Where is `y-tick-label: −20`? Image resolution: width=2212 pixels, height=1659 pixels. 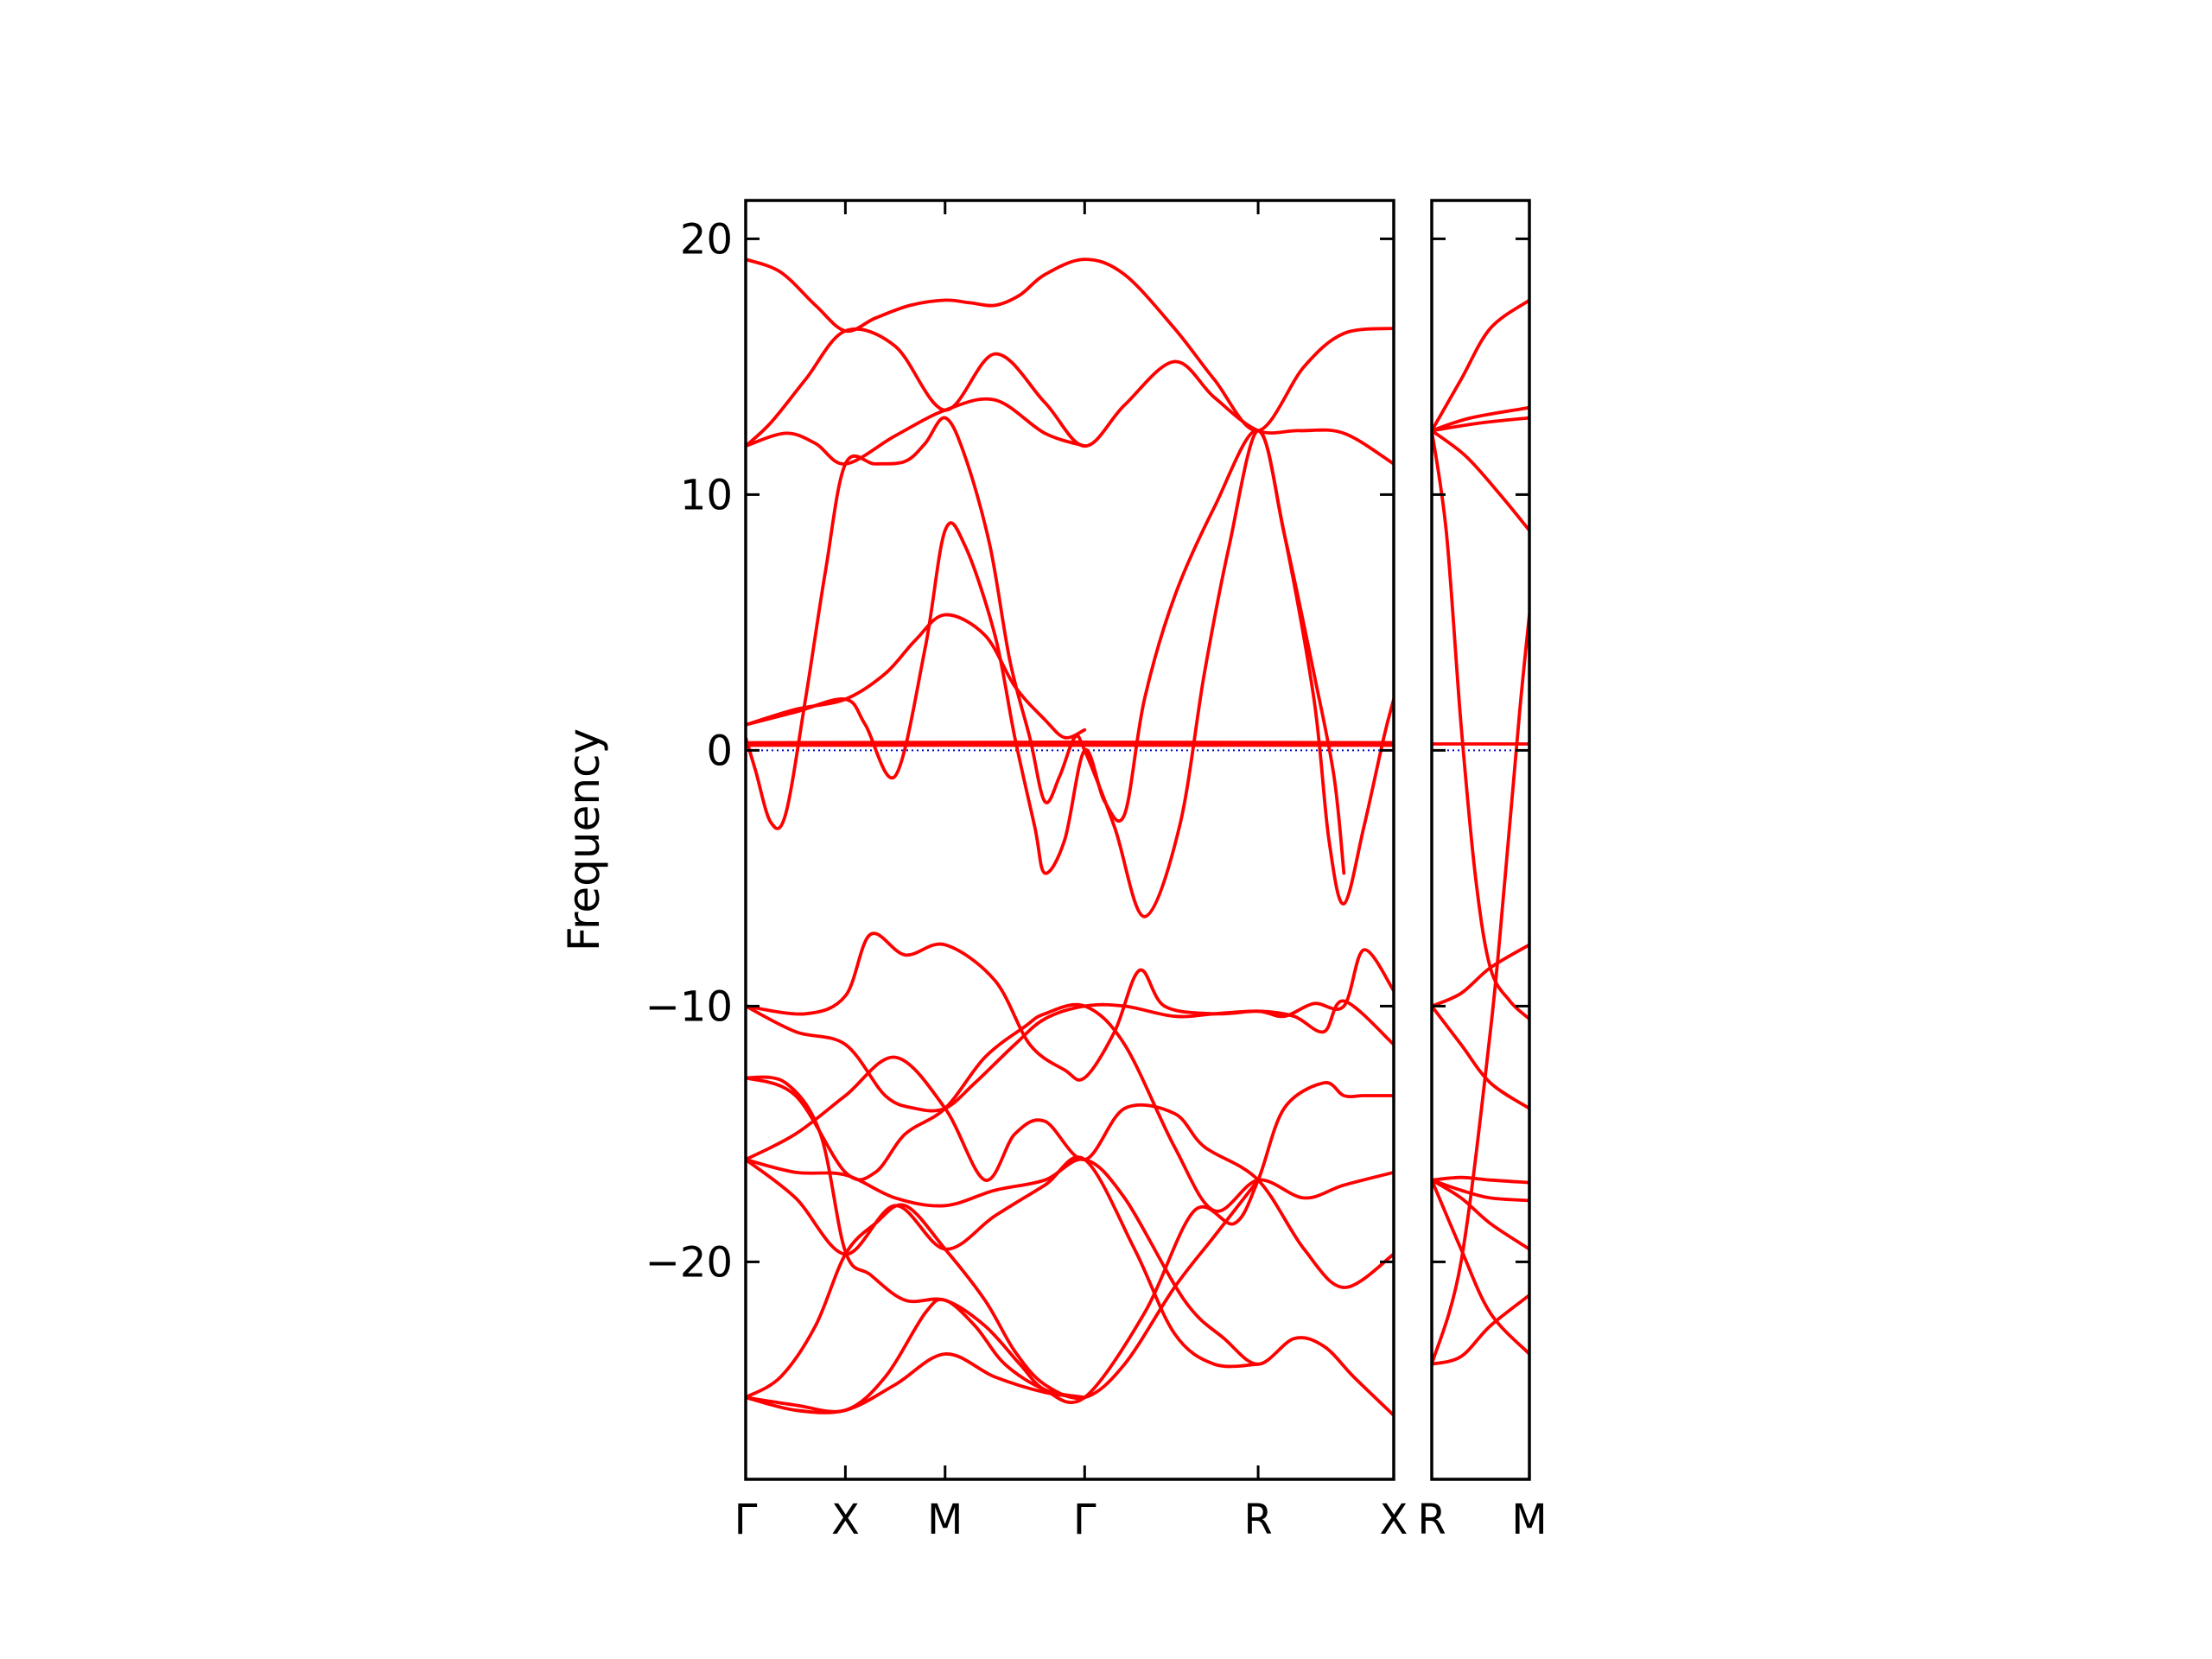
y-tick-label: −20 is located at coordinates (689, 1262).